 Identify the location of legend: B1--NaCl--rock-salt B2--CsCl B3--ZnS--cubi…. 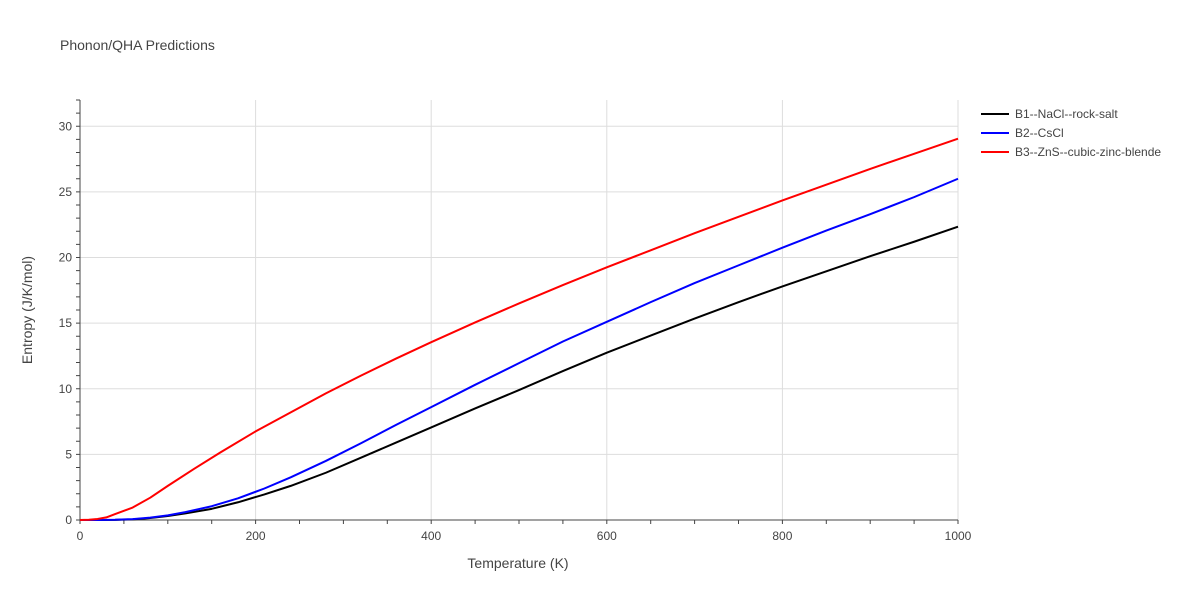
(1071, 133).